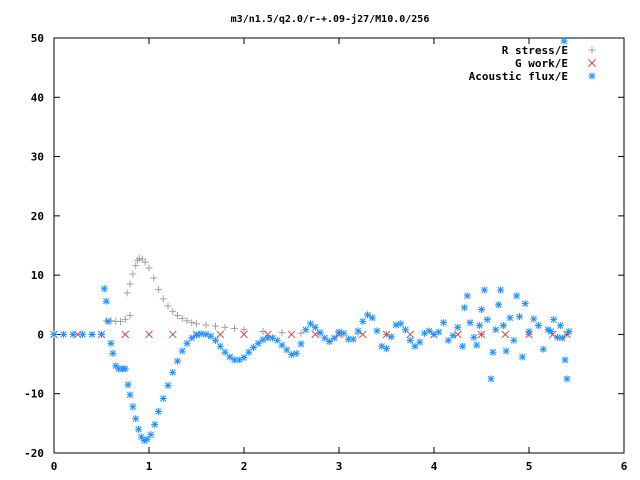 The width and height of the screenshot is (640, 480). I want to click on y-tick-label: 40, so click(37, 97).